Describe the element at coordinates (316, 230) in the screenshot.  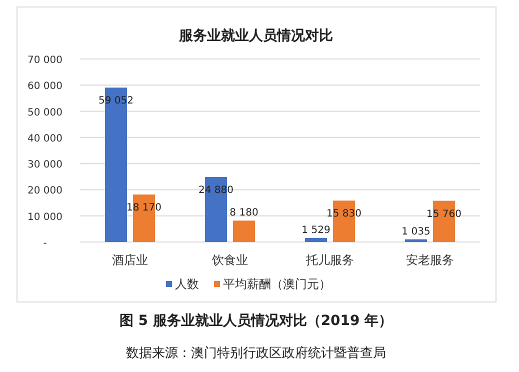
I see `data-label: 1 529` at that location.